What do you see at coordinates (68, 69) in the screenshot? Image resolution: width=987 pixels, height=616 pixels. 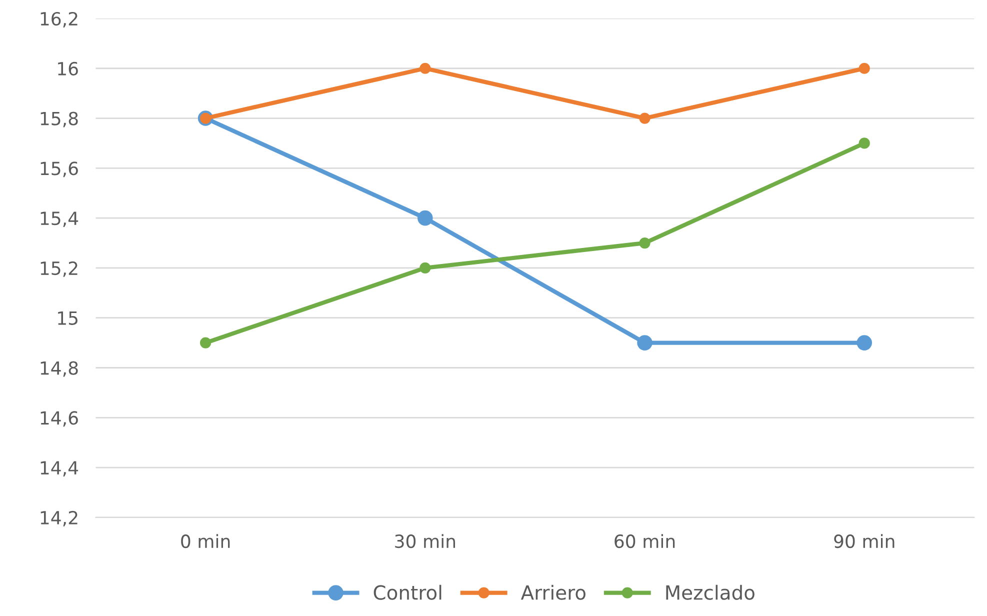 I see `y-tick-label: 16` at bounding box center [68, 69].